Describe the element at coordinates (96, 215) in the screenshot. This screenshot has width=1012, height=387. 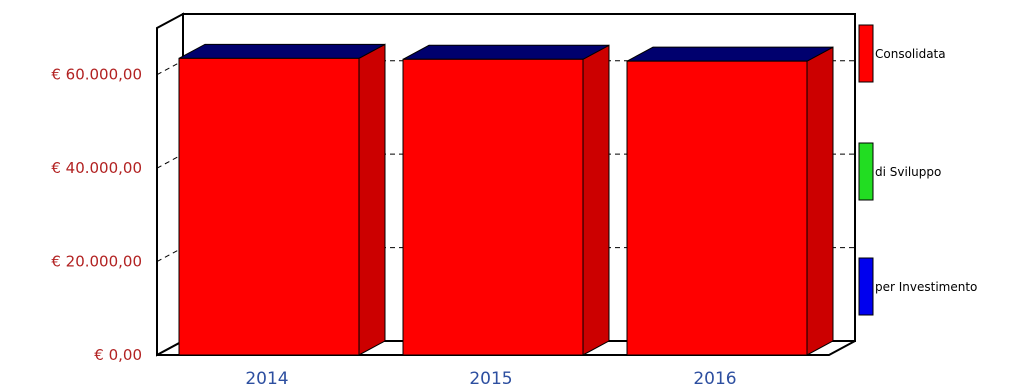
I see `y-axis-tick-labels: € 0,00 € 20.000,00 € 40.000,00 € 60.000,00` at that location.